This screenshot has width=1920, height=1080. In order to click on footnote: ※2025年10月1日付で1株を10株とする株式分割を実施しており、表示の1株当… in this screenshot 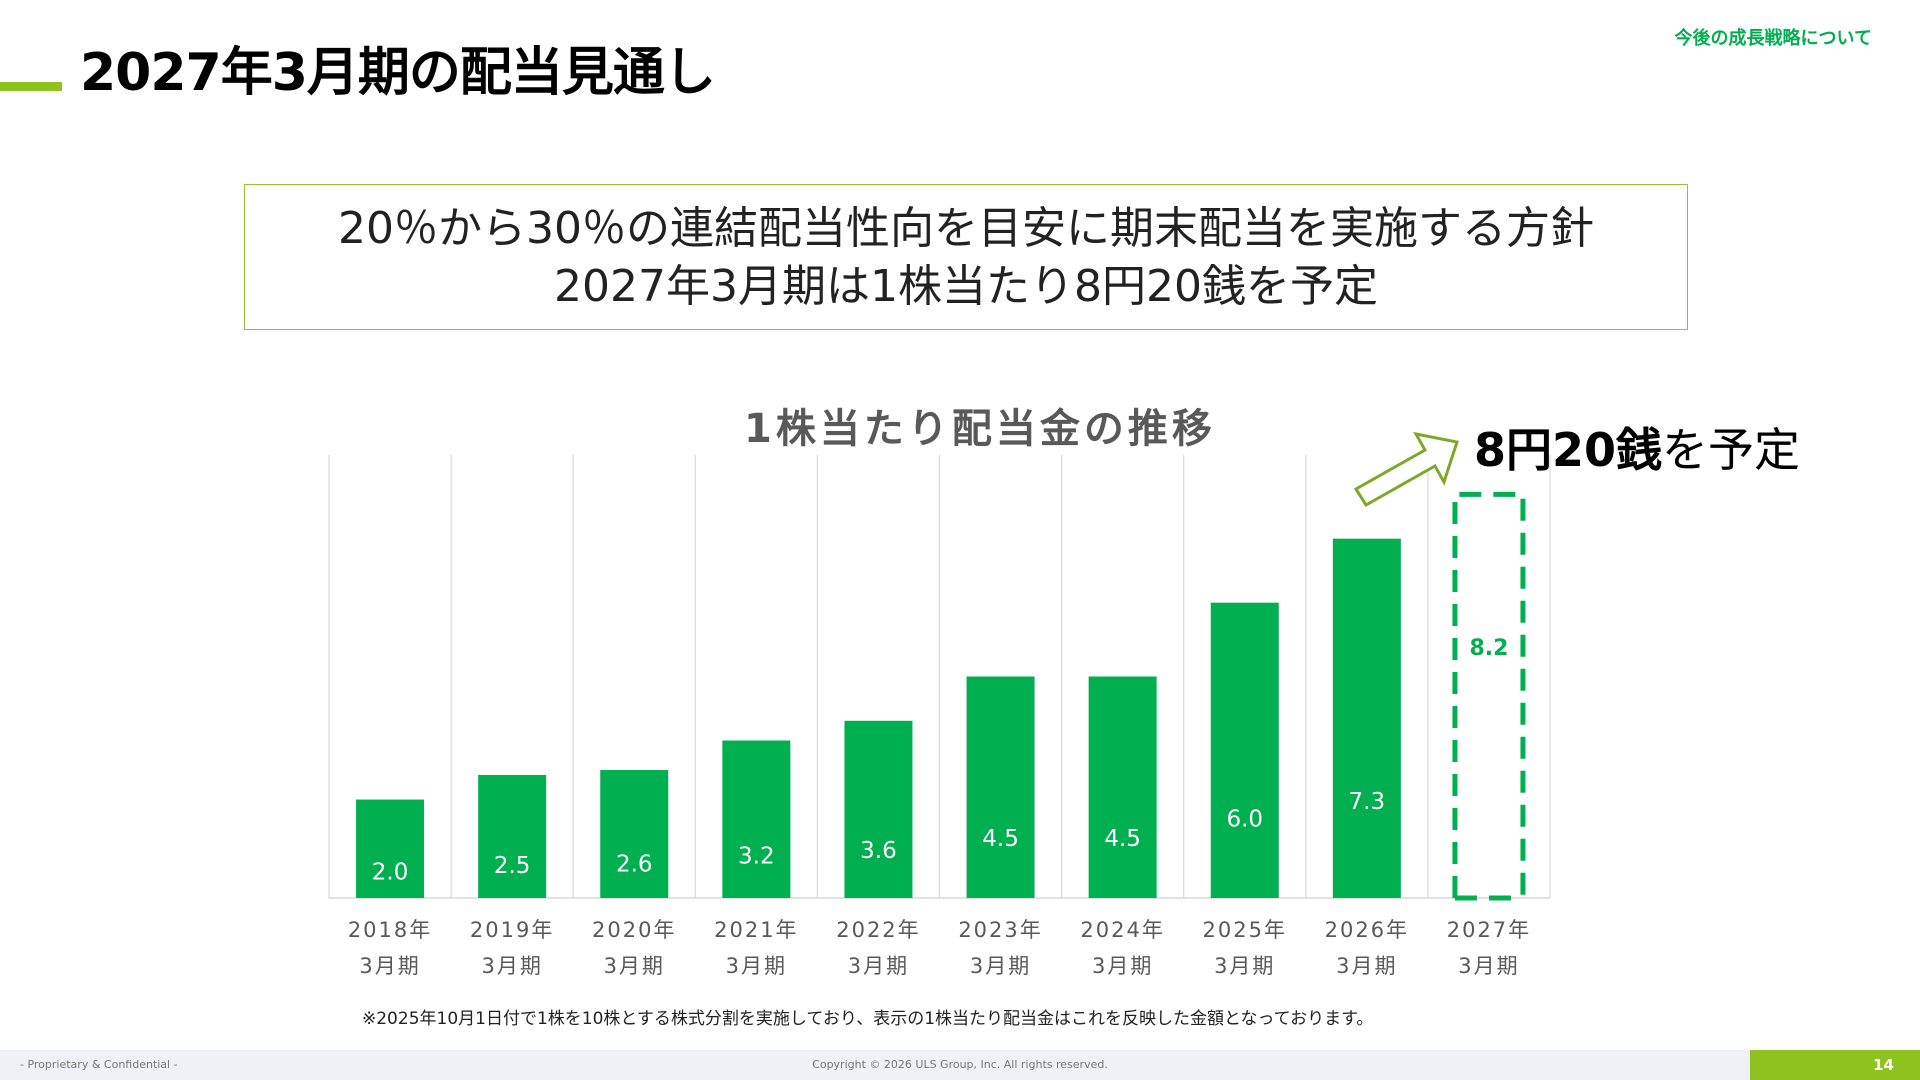, I will do `click(868, 1019)`.